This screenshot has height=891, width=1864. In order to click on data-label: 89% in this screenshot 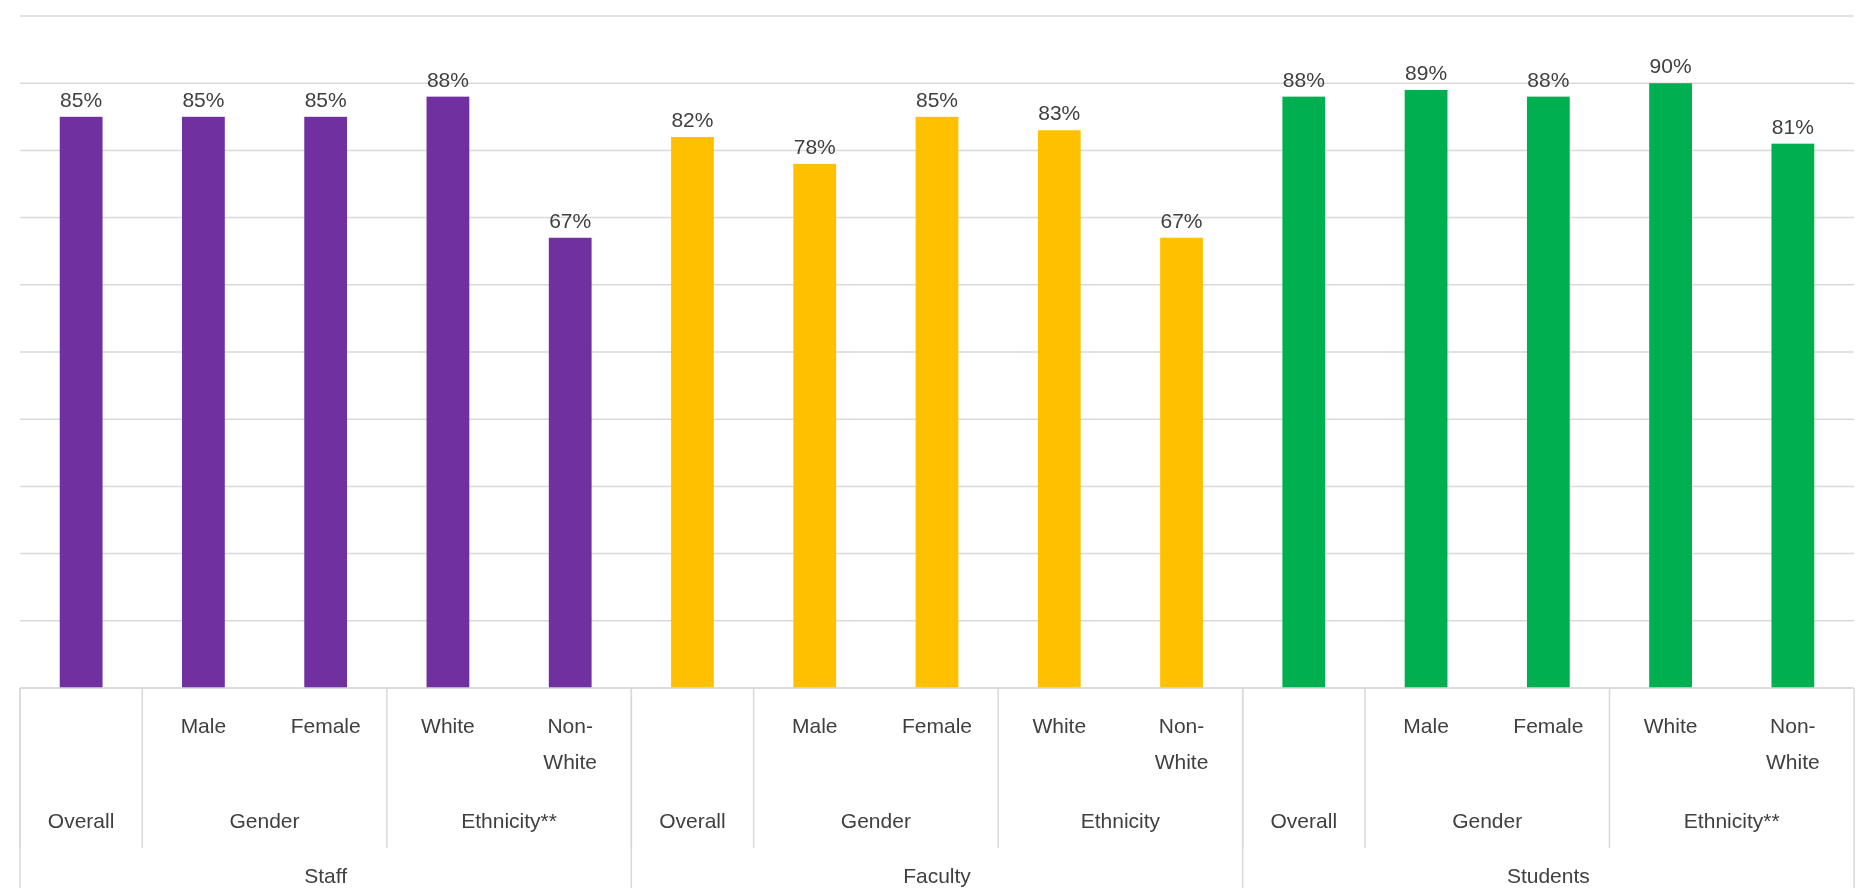, I will do `click(1426, 72)`.